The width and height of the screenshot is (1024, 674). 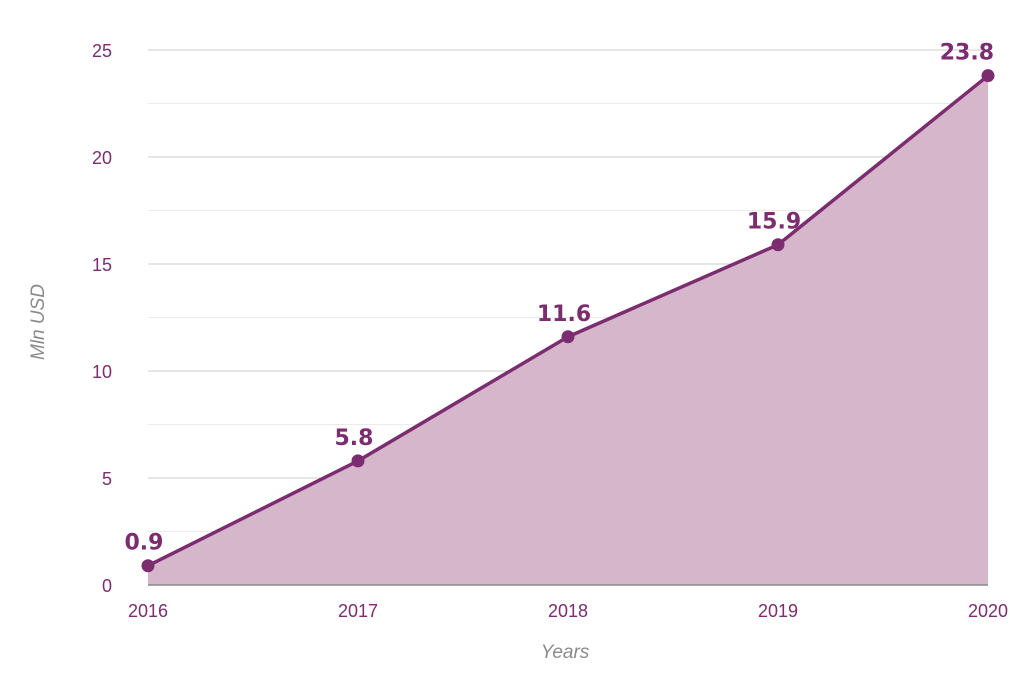 I want to click on x-axis-ticks: 2016 2017 2018 2019 2020, so click(x=568, y=611).